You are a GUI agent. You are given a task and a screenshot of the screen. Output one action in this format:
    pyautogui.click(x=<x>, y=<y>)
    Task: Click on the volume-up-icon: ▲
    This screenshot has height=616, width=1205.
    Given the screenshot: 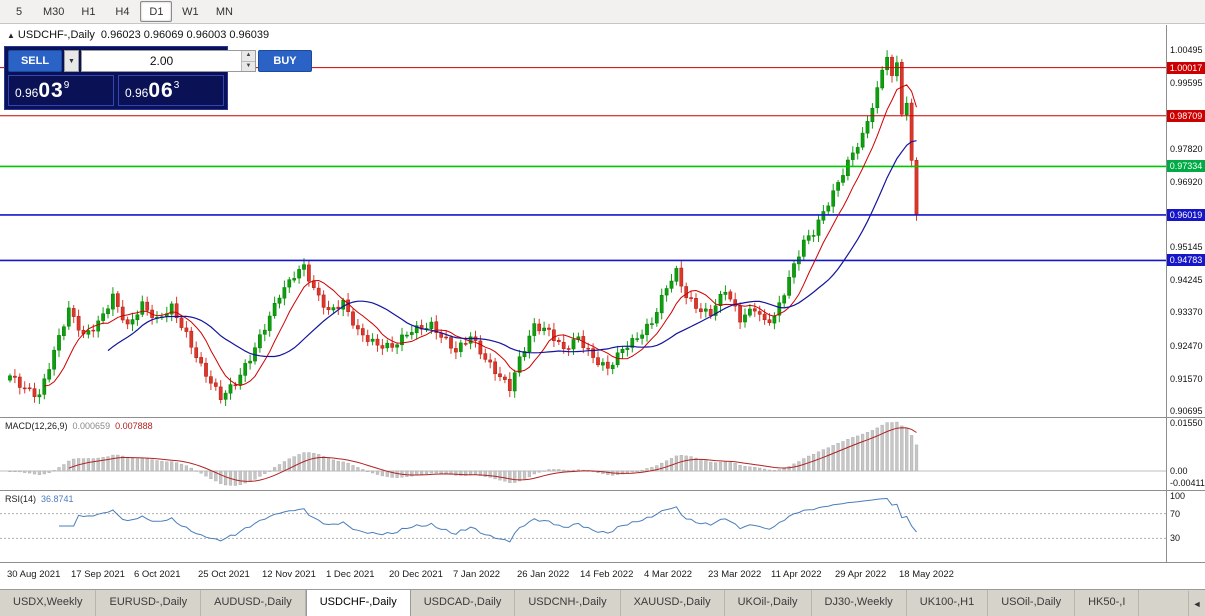 What is the action you would take?
    pyautogui.click(x=248, y=56)
    